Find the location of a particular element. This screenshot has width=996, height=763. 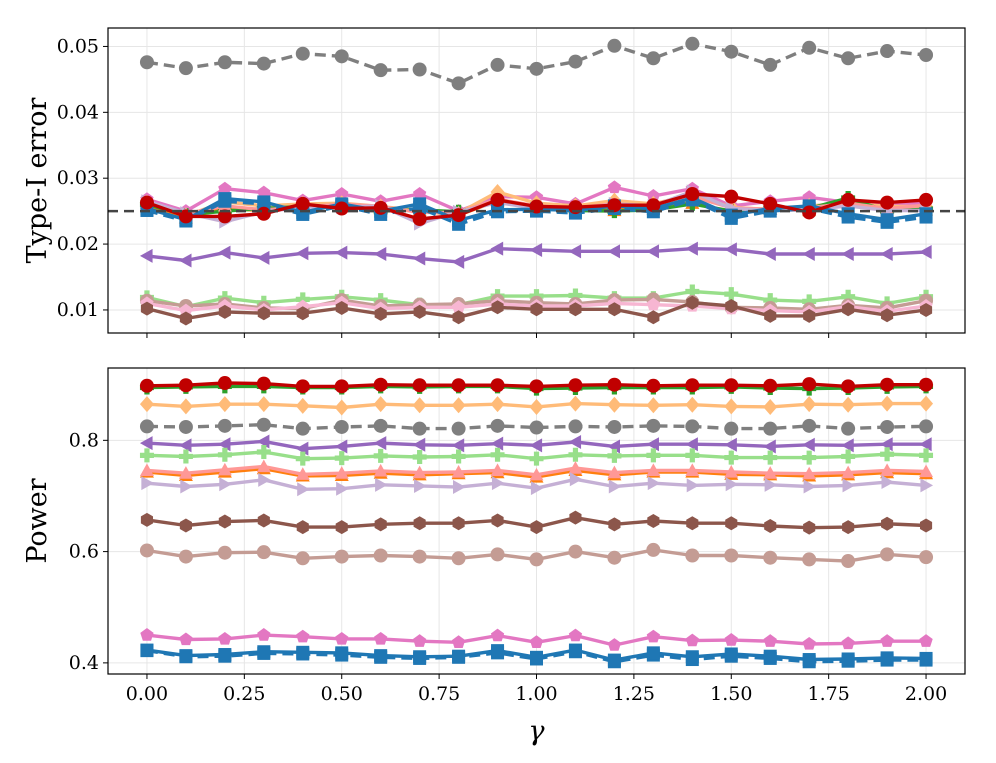

x-tick-label: 0.50 is located at coordinates (342, 694).